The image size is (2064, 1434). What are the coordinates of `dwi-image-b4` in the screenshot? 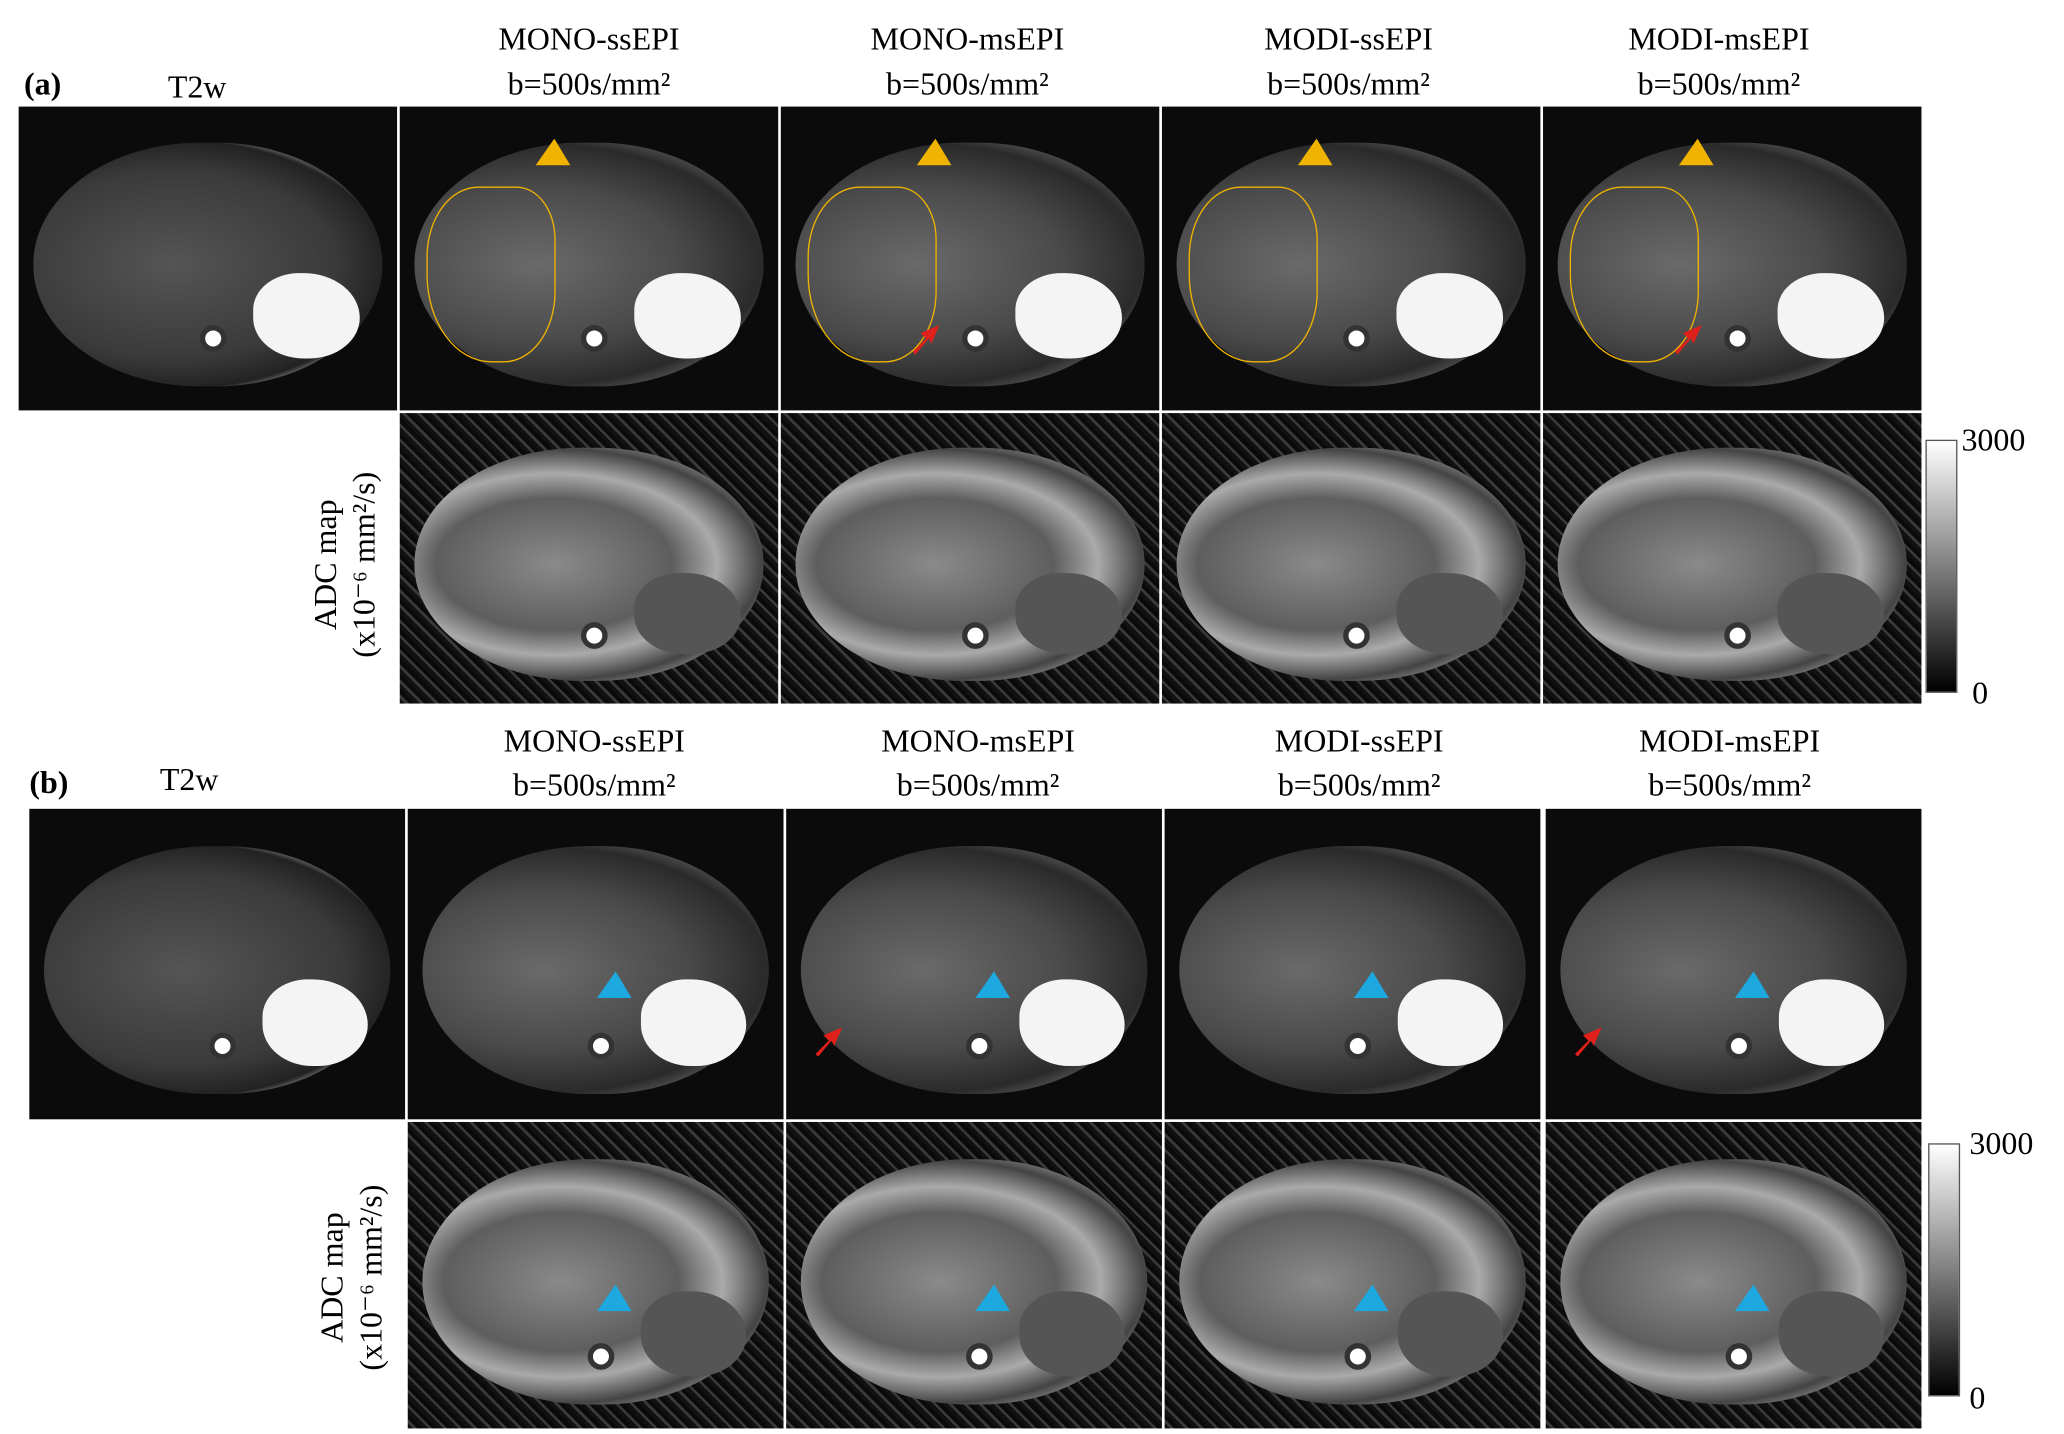 It's located at (1733, 964).